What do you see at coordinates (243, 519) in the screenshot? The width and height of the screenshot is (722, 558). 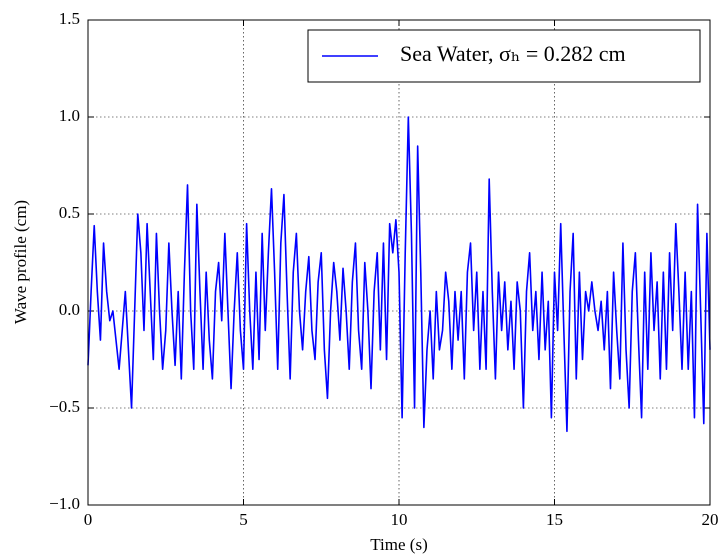 I see `x-tick-label: 5` at bounding box center [243, 519].